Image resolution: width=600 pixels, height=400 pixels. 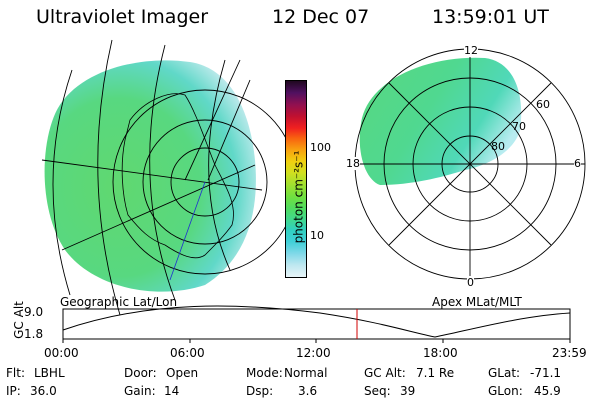 What do you see at coordinates (321, 17) in the screenshot?
I see `header-date: 12 Dec 07` at bounding box center [321, 17].